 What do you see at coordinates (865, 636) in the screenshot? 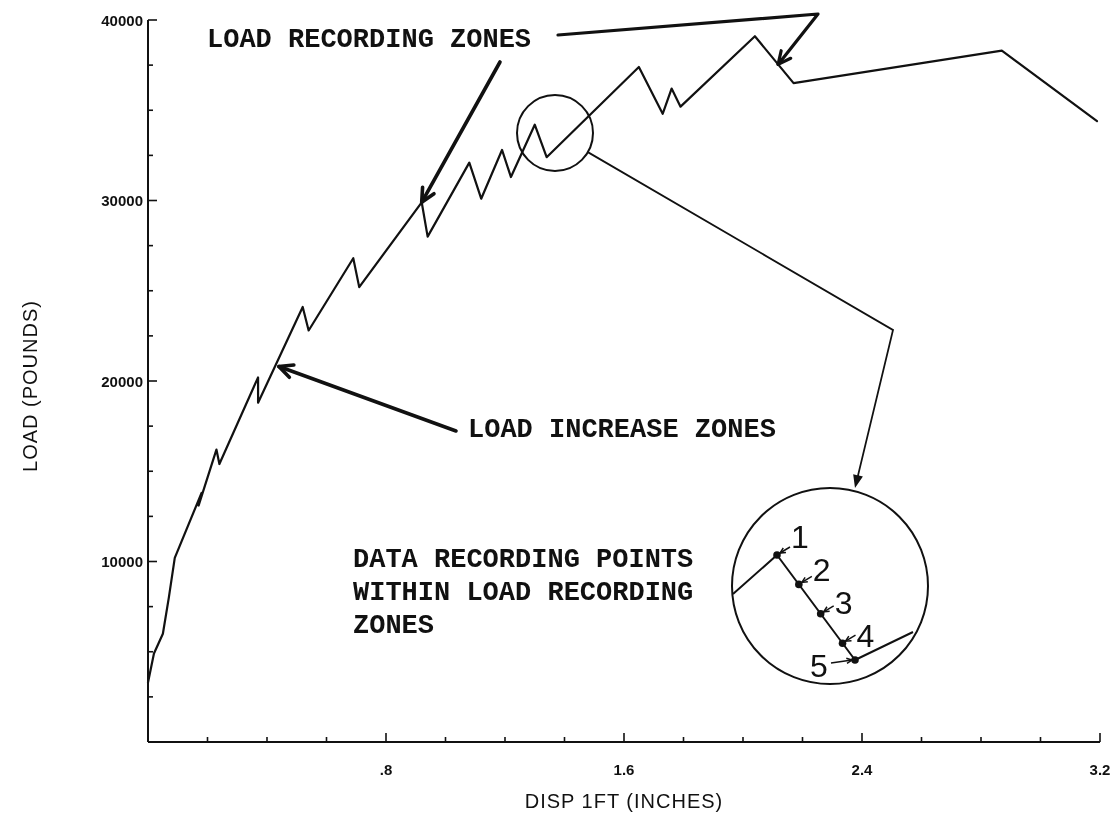
I see `annotation: 4` at bounding box center [865, 636].